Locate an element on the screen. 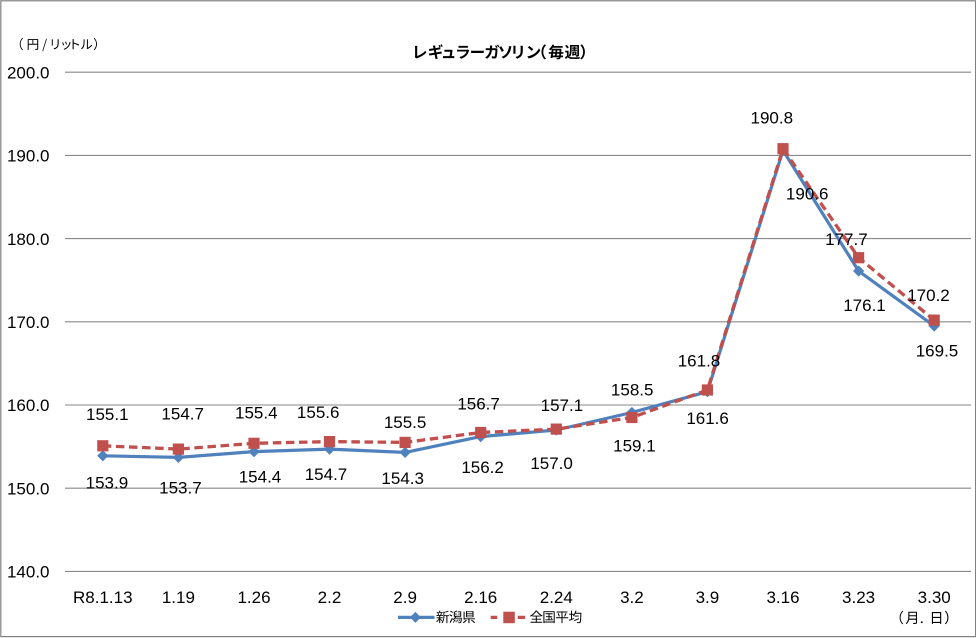 The width and height of the screenshot is (976, 638). svg-text: 170.2 is located at coordinates (928, 295).